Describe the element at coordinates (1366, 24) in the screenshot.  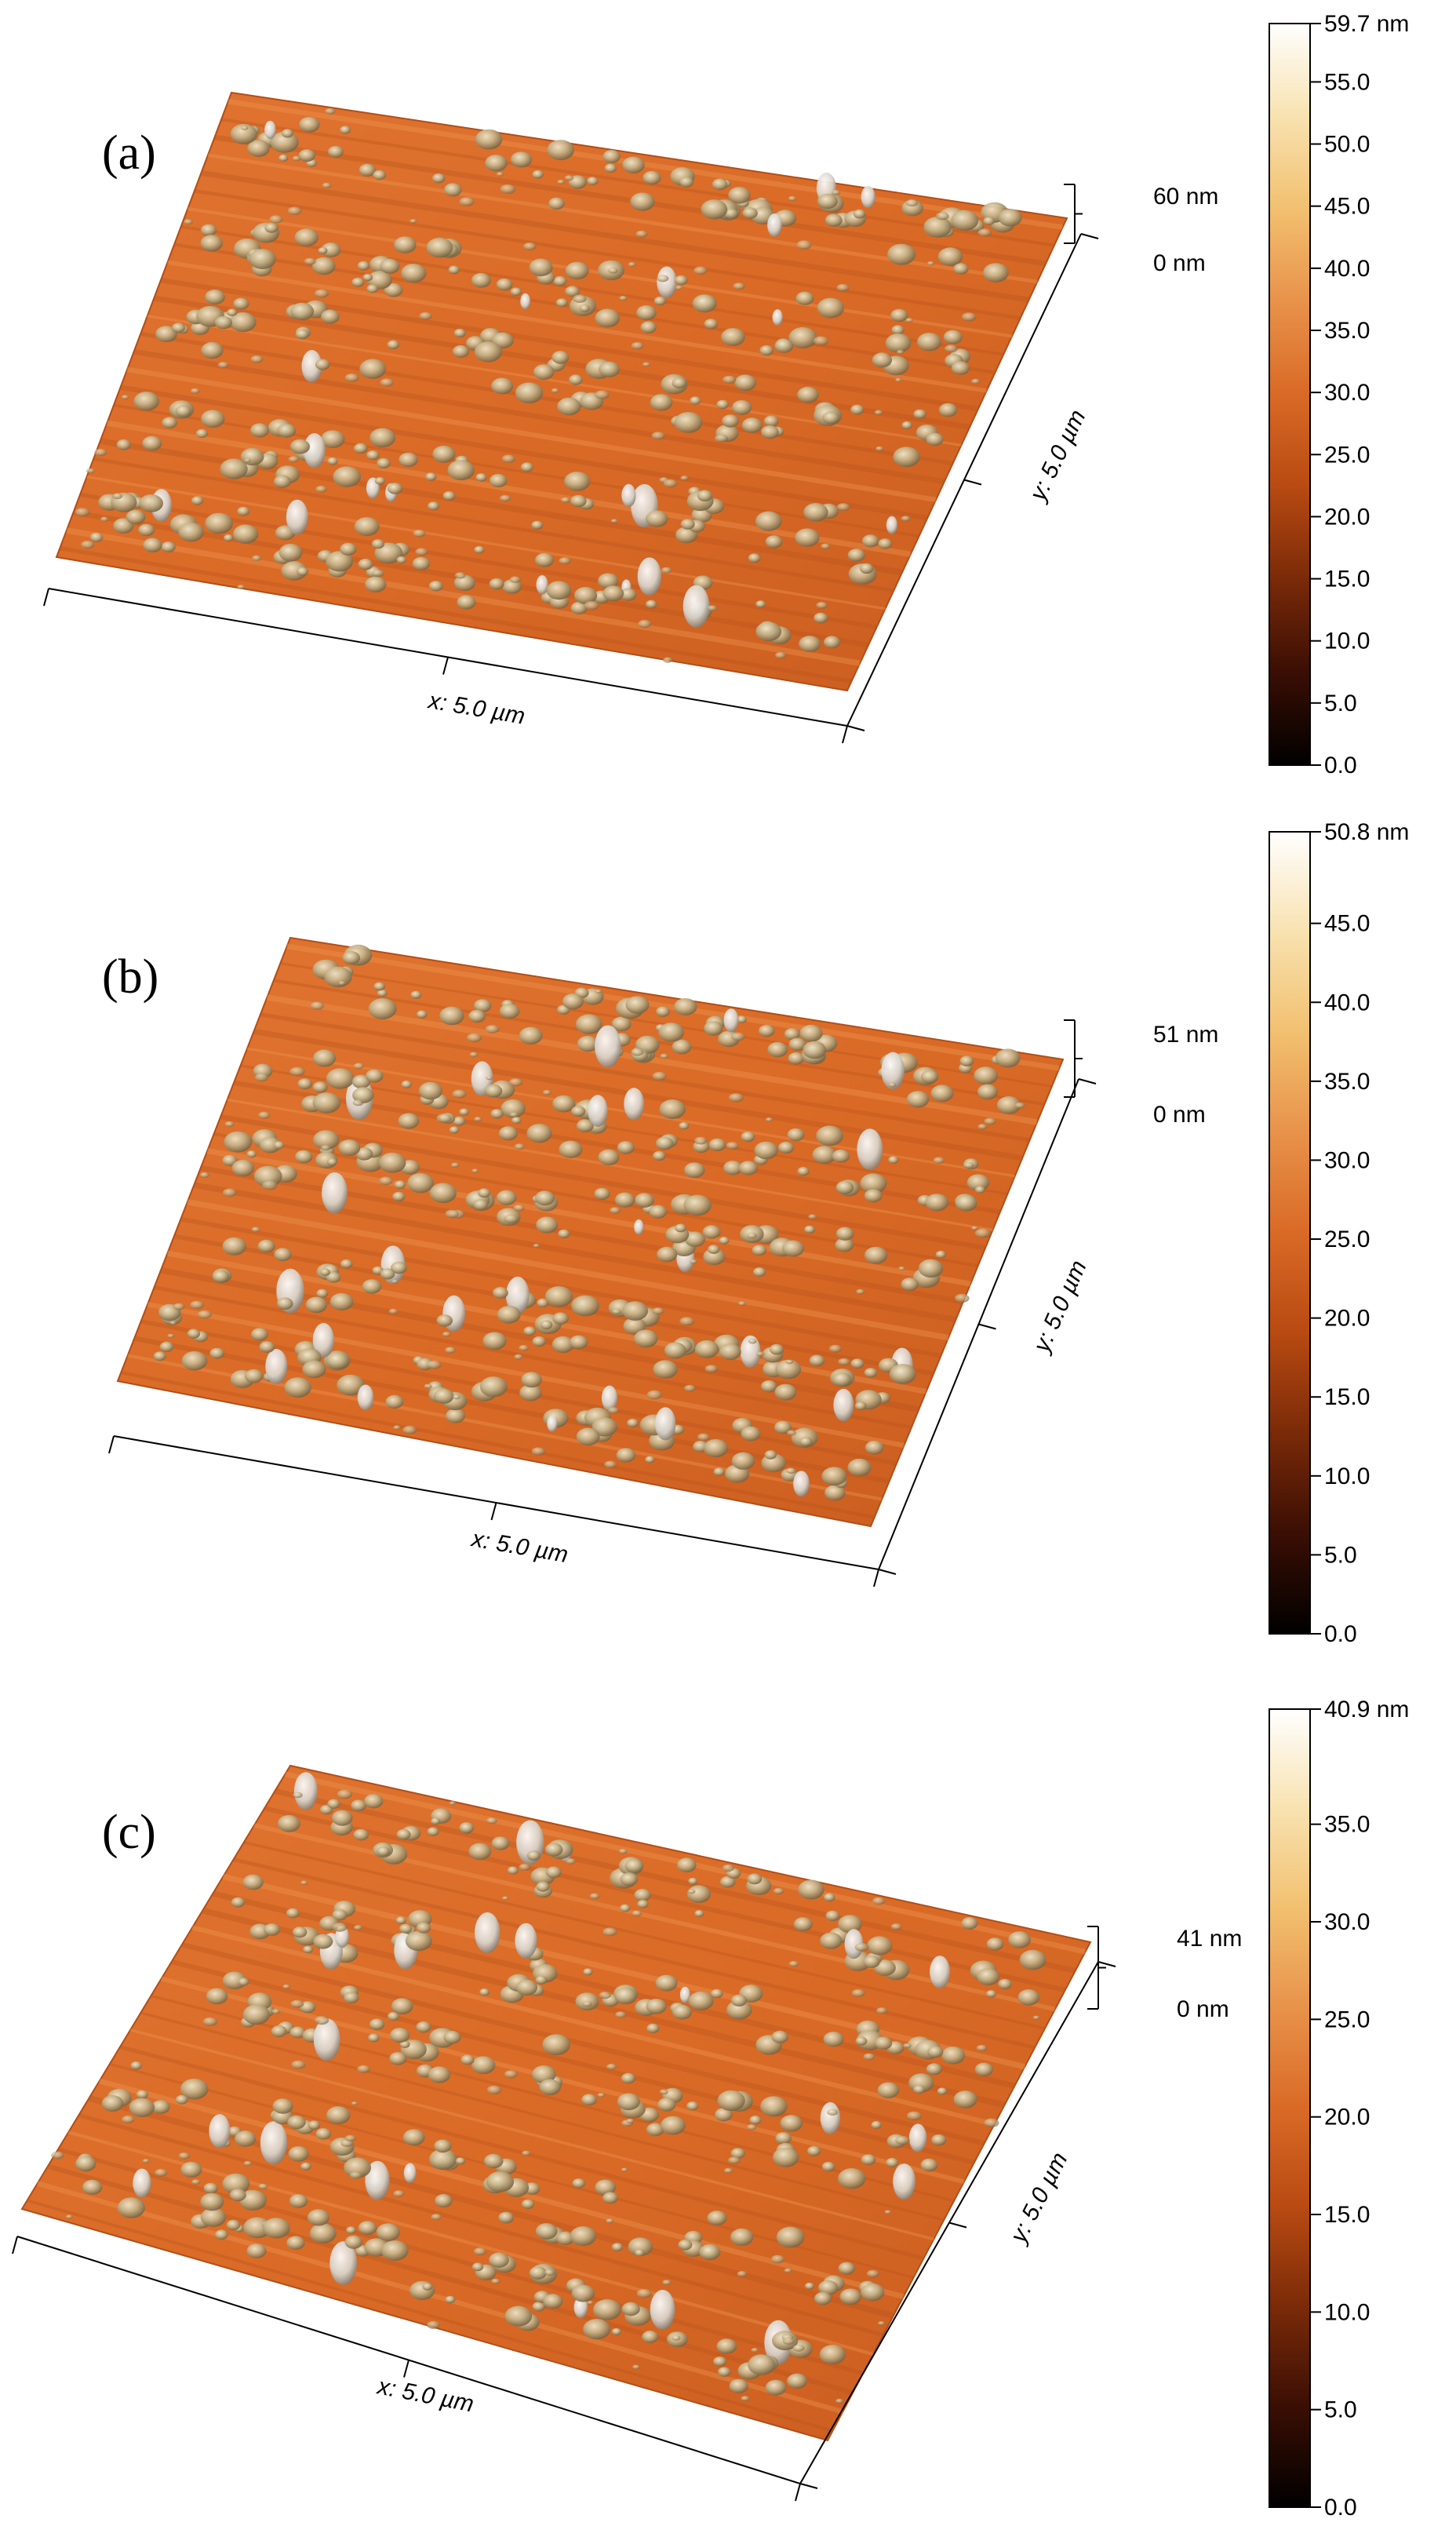
I see `colorbar-max-label: 59.7 nm` at that location.